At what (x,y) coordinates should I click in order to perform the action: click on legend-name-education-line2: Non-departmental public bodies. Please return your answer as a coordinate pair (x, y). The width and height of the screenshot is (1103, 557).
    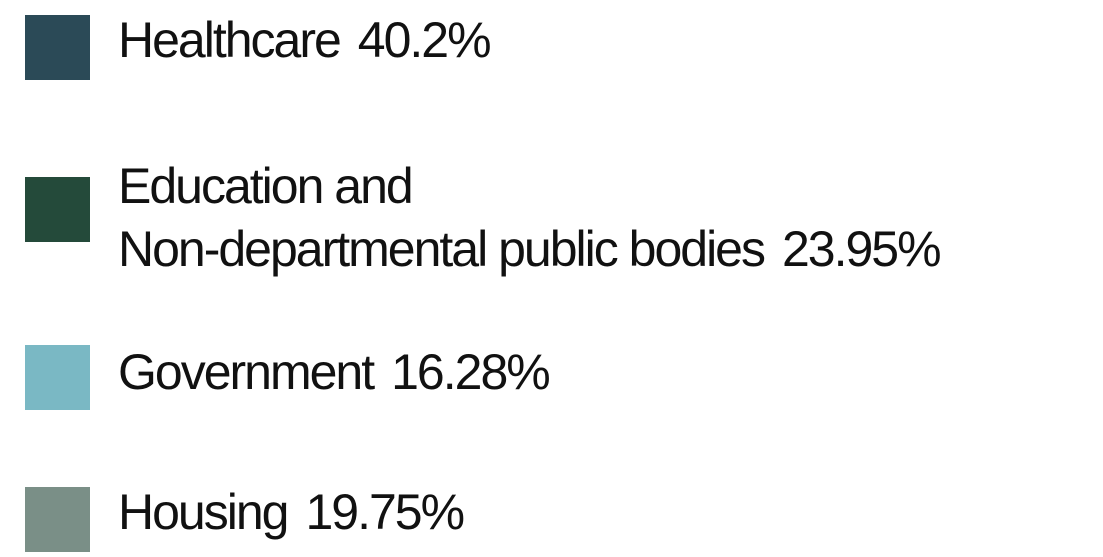
    Looking at the image, I should click on (442, 249).